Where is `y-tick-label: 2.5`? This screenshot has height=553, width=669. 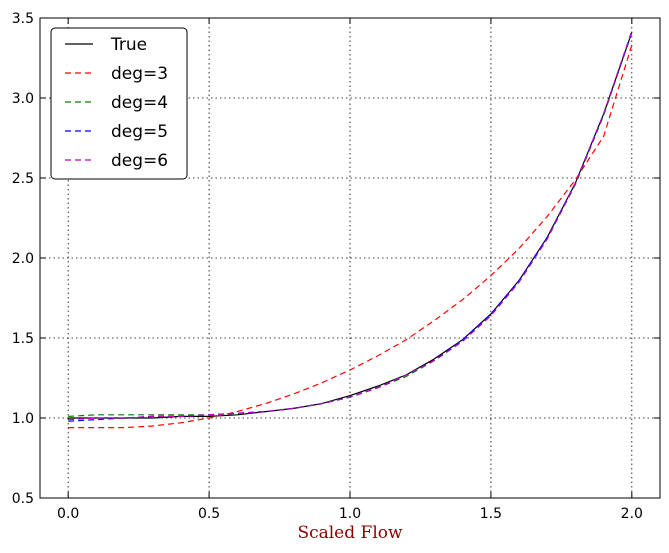
y-tick-label: 2.5 is located at coordinates (23, 179).